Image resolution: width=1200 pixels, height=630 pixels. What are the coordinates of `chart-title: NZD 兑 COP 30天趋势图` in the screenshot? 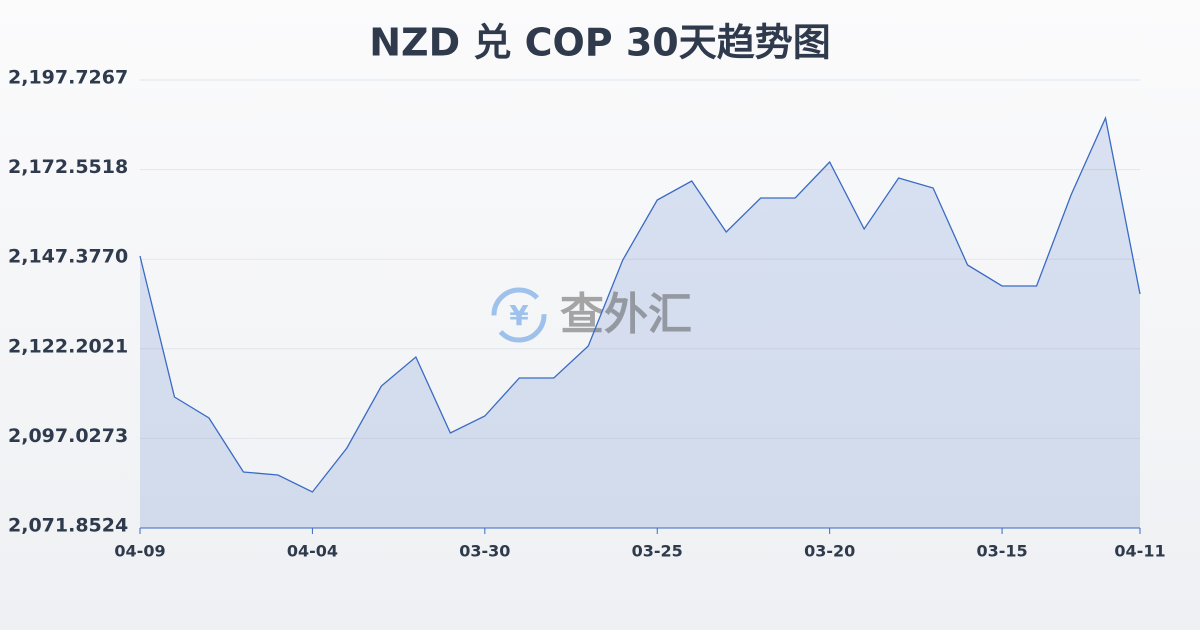 It's located at (600, 43).